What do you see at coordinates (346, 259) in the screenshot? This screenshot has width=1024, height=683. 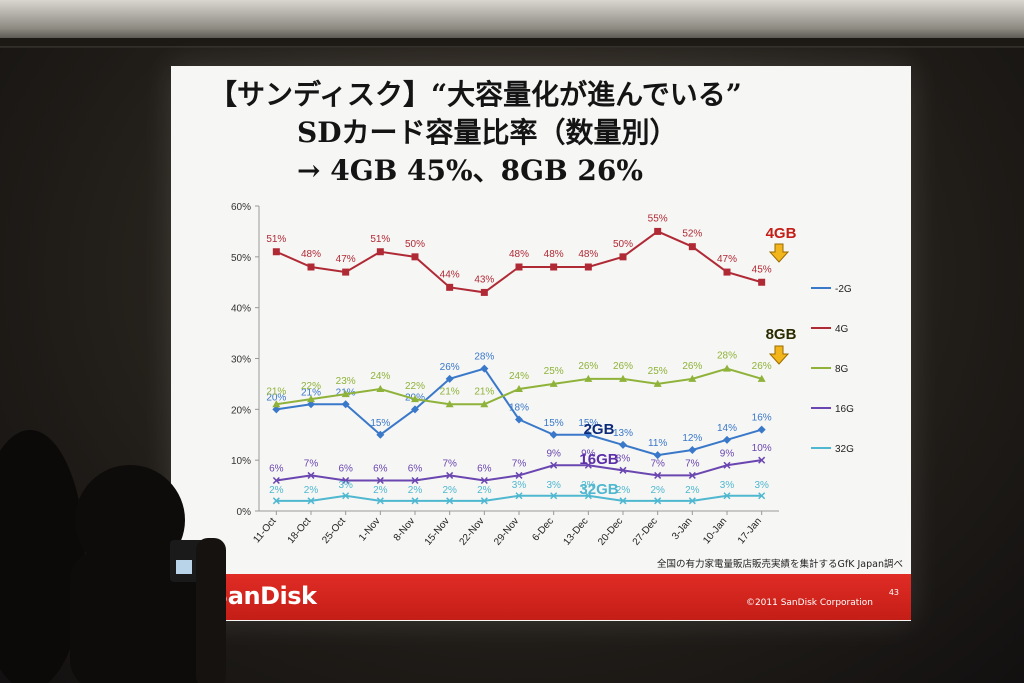 I see `data-label: 47%` at bounding box center [346, 259].